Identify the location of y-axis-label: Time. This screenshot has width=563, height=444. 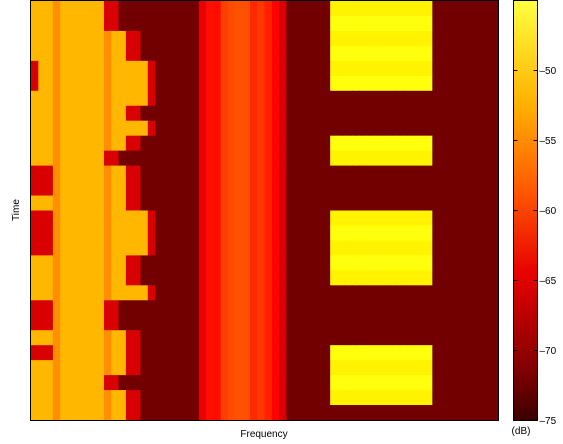
(16, 210).